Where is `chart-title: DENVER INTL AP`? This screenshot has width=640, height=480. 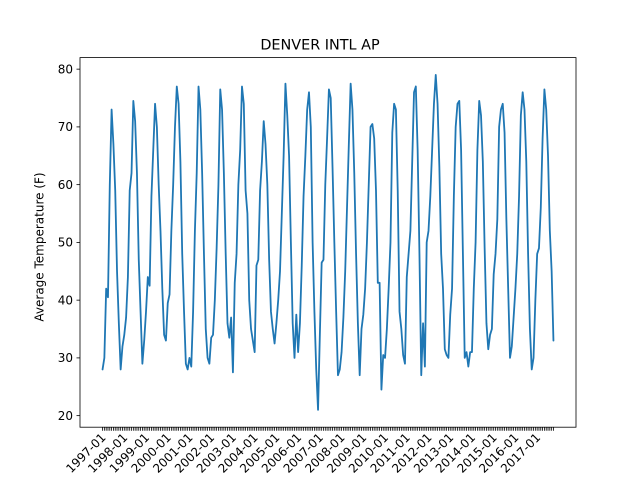
chart-title: DENVER INTL AP is located at coordinates (320, 46).